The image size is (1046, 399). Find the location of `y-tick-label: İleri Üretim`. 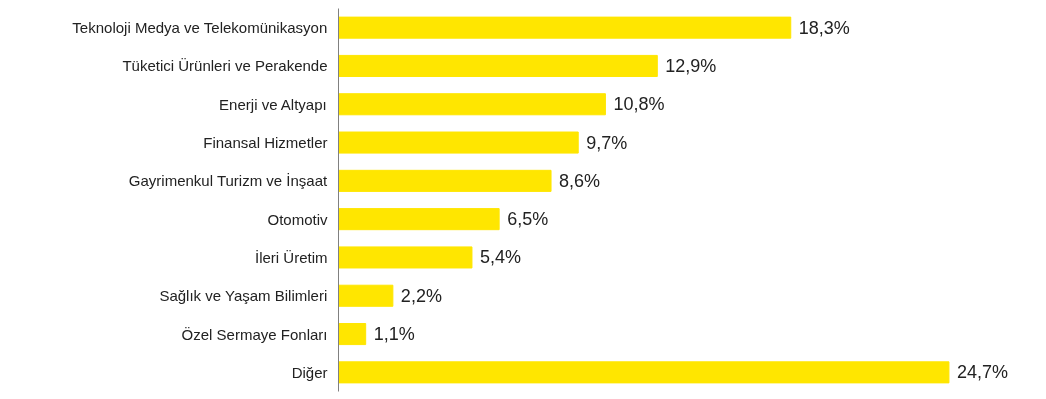

y-tick-label: İleri Üretim is located at coordinates (291, 257).